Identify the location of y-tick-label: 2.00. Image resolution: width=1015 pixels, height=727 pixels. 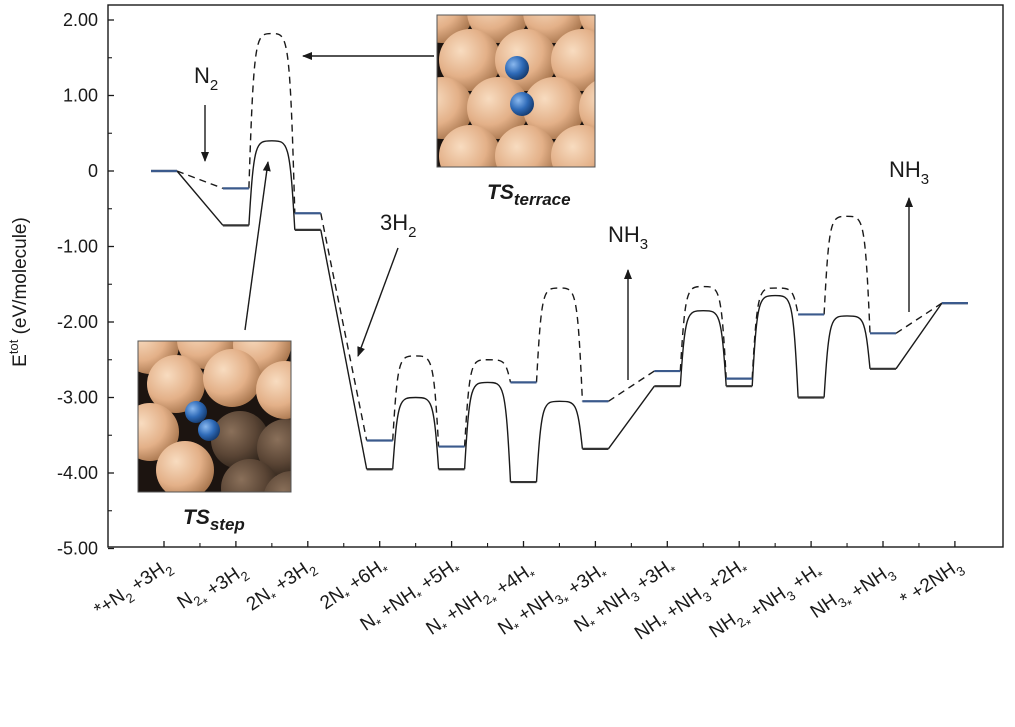
(80, 20).